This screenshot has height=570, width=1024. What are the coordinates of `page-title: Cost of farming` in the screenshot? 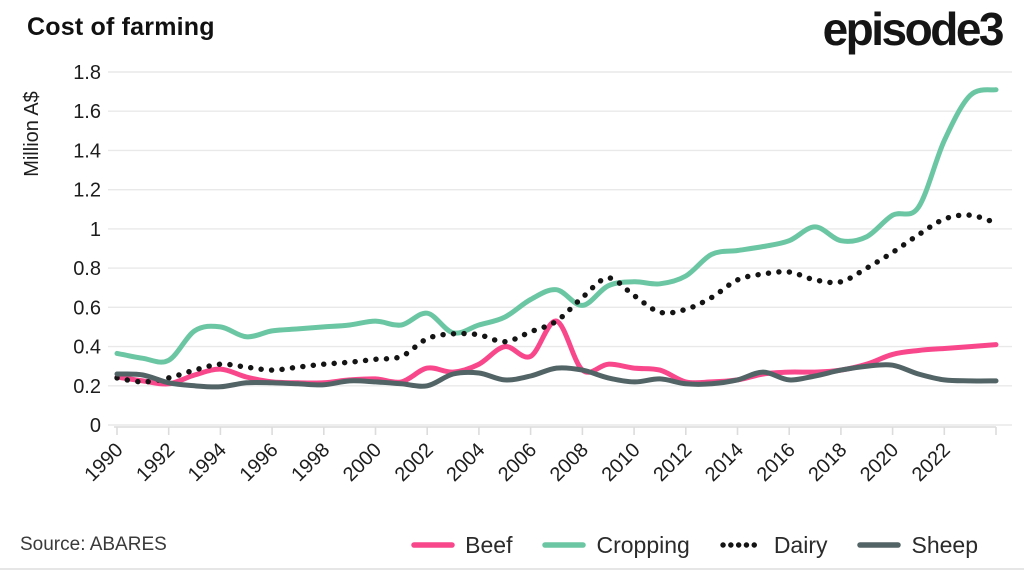 It's located at (121, 27).